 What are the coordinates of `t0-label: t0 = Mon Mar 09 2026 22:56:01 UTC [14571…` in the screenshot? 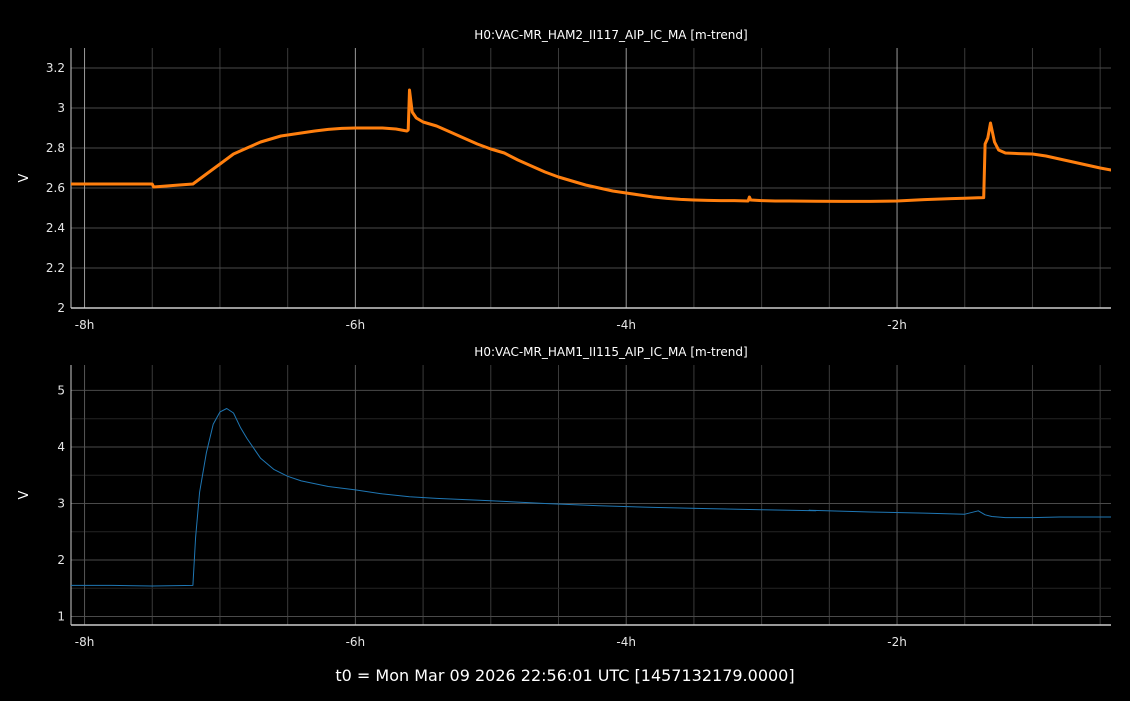 It's located at (565, 675).